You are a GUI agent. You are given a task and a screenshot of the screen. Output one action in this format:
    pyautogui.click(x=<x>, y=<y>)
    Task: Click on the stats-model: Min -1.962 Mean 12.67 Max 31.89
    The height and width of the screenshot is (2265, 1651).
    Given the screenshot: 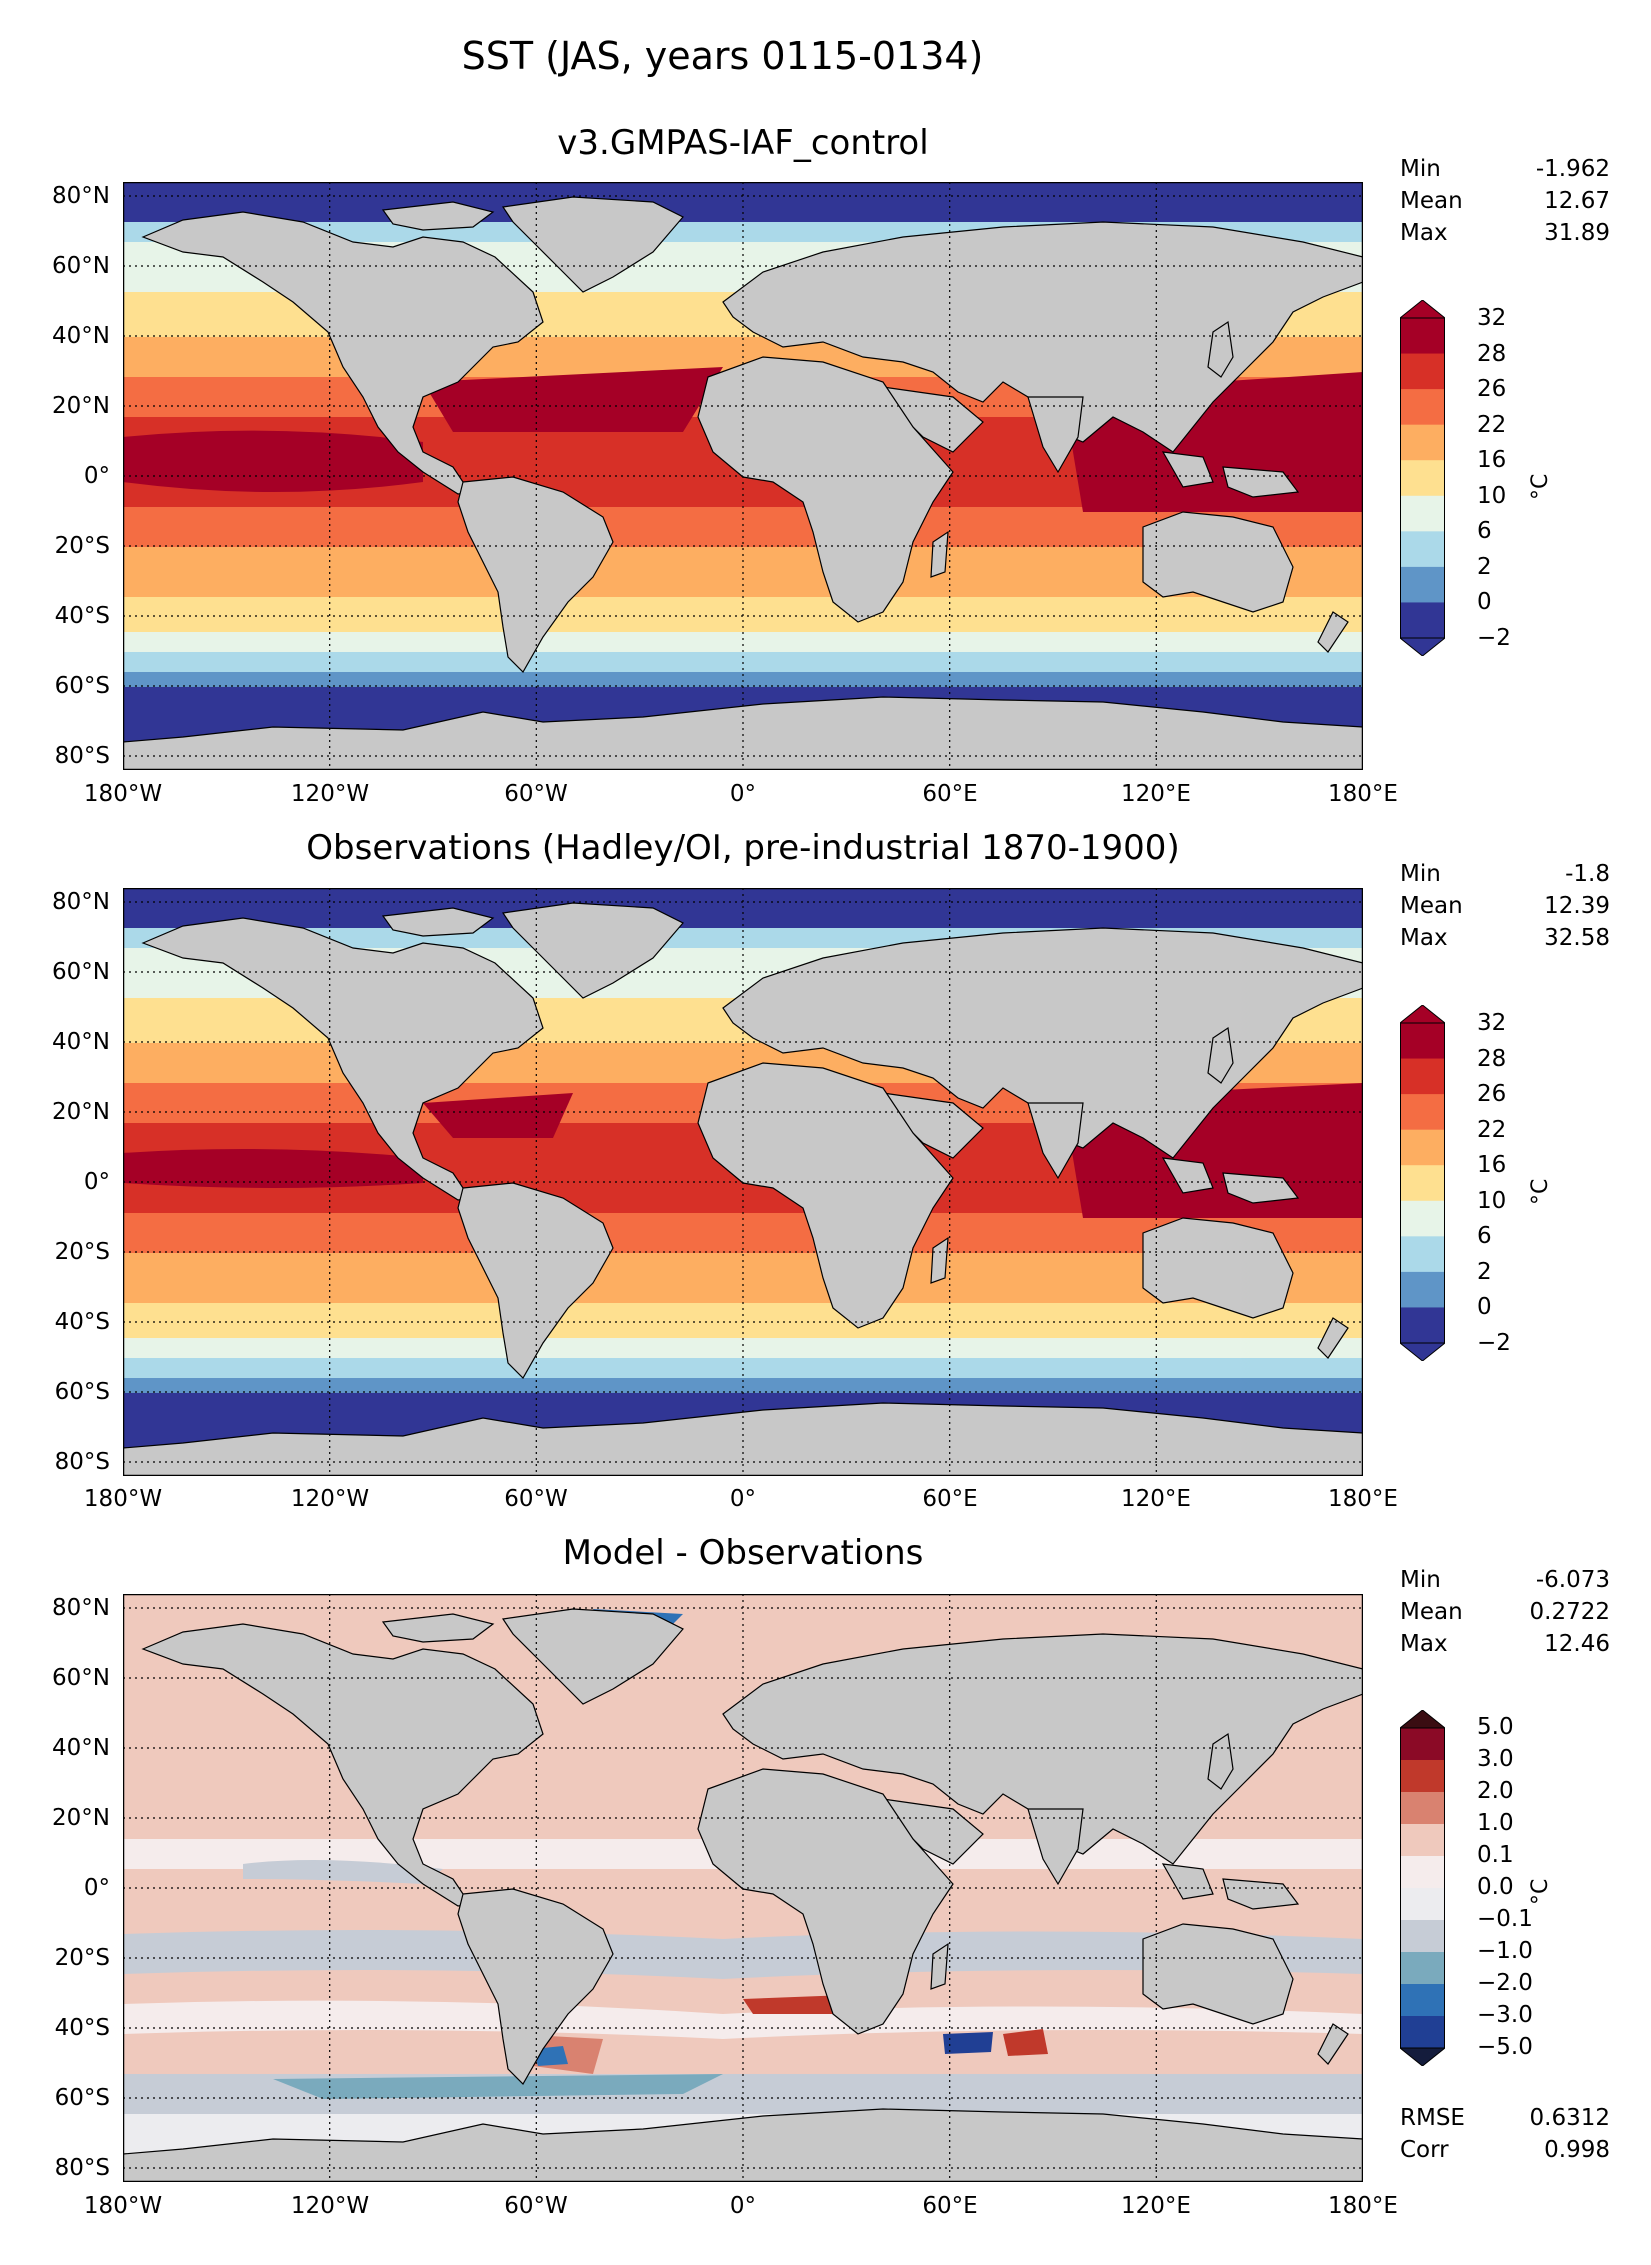 What is the action you would take?
    pyautogui.click(x=1505, y=201)
    